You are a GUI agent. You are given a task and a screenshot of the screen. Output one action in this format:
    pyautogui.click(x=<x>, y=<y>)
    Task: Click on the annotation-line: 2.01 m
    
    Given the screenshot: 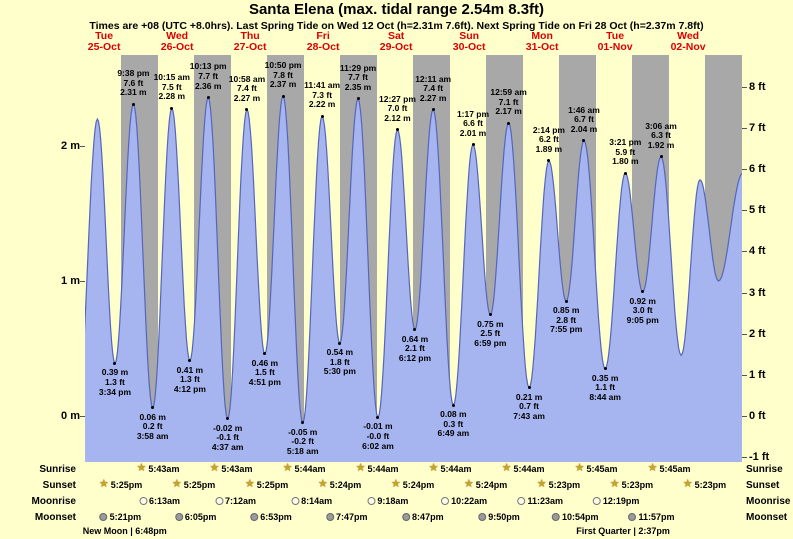 What is the action you would take?
    pyautogui.click(x=473, y=132)
    